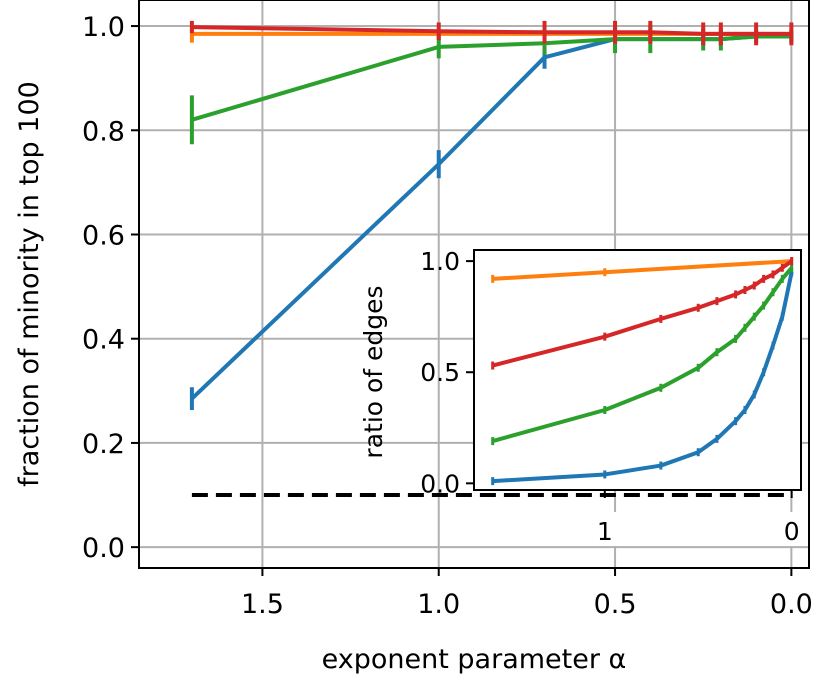  What do you see at coordinates (440, 261) in the screenshot?
I see `inset-y-tick-label-2: 1.0` at bounding box center [440, 261].